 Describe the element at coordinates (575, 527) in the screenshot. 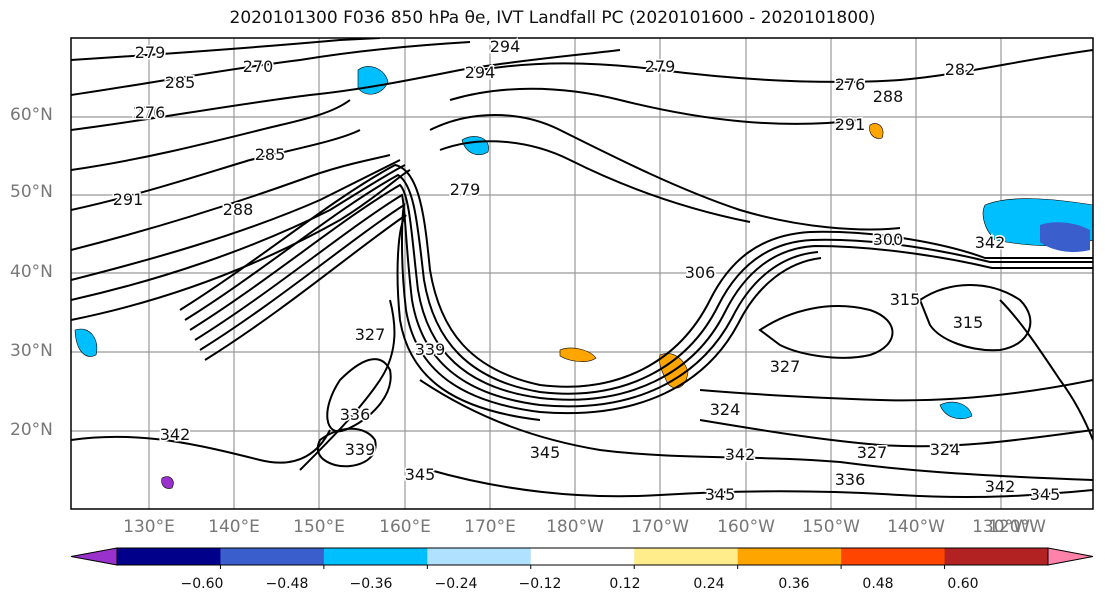

I see `lon-label: 180°W` at that location.